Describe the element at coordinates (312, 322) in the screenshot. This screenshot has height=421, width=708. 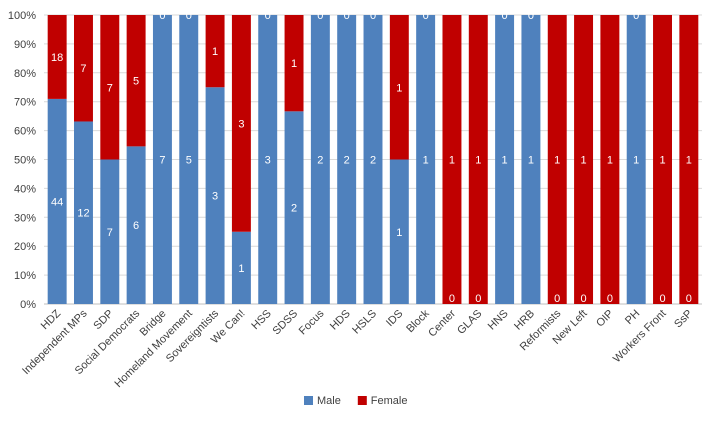
I see `category-label: Focus` at that location.